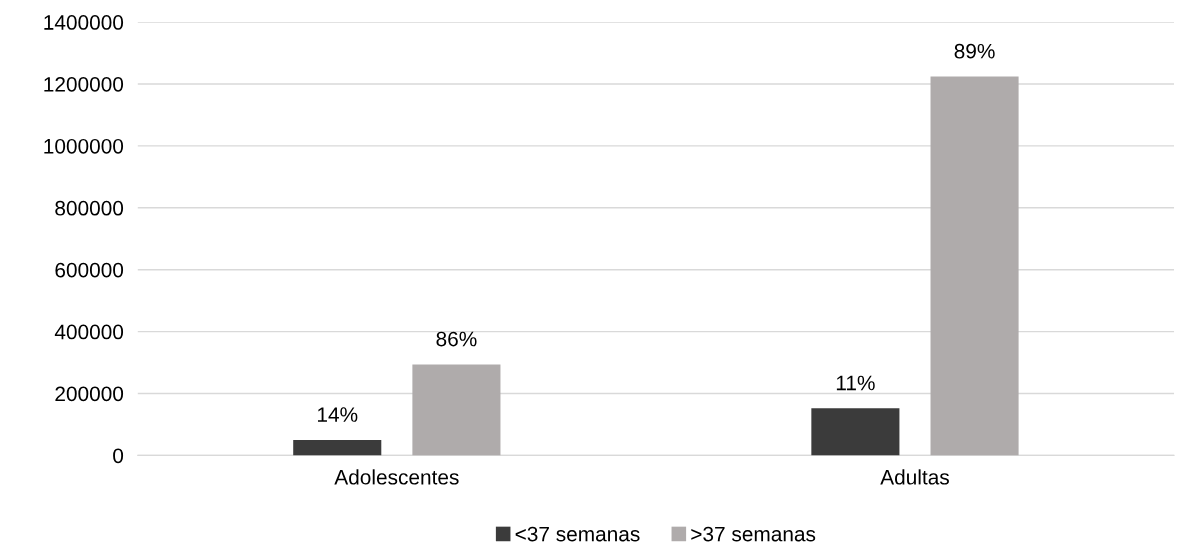 This screenshot has width=1198, height=552. What do you see at coordinates (855, 383) in the screenshot?
I see `annotation: 11%` at bounding box center [855, 383].